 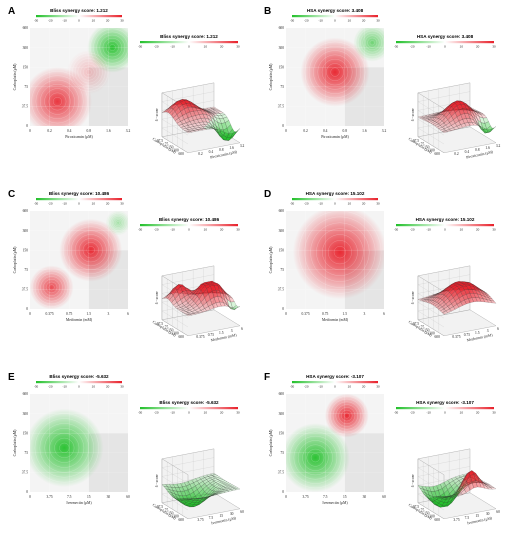 What do you see at coordinates (480, 520) in the screenshot?
I see `surface-x-axis-label: Ivermectin (μM)` at bounding box center [480, 520].